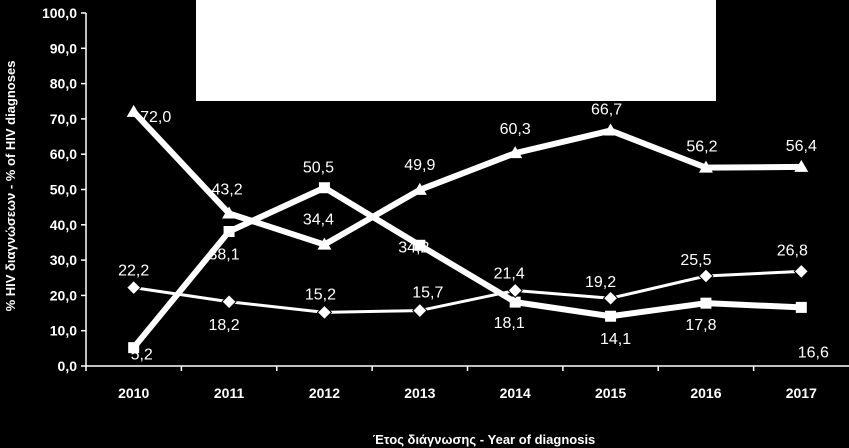  What do you see at coordinates (133, 393) in the screenshot?
I see `x-tick-label: 2010` at bounding box center [133, 393].